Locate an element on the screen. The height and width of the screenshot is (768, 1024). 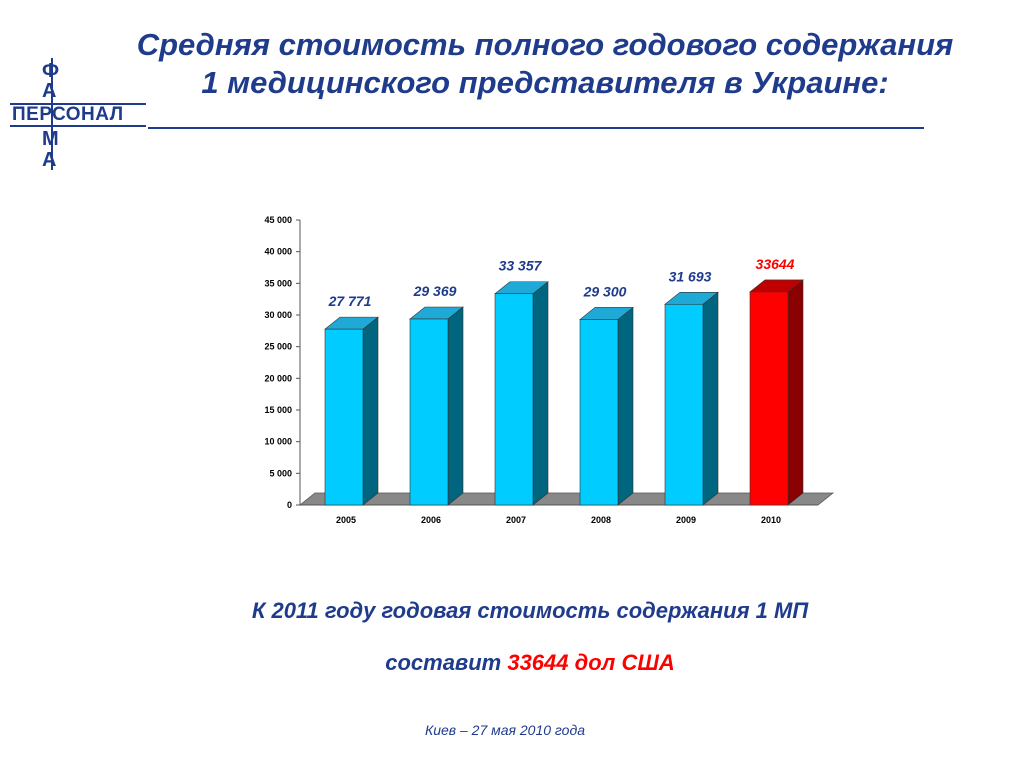
x-tick-label: 2007 is located at coordinates (516, 520).